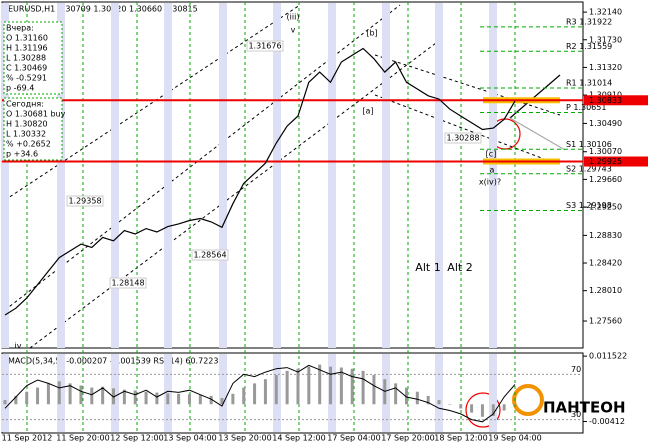 The image size is (650, 443). Describe the element at coordinates (20, 88) in the screenshot. I see `info-text: p -69.4` at that location.